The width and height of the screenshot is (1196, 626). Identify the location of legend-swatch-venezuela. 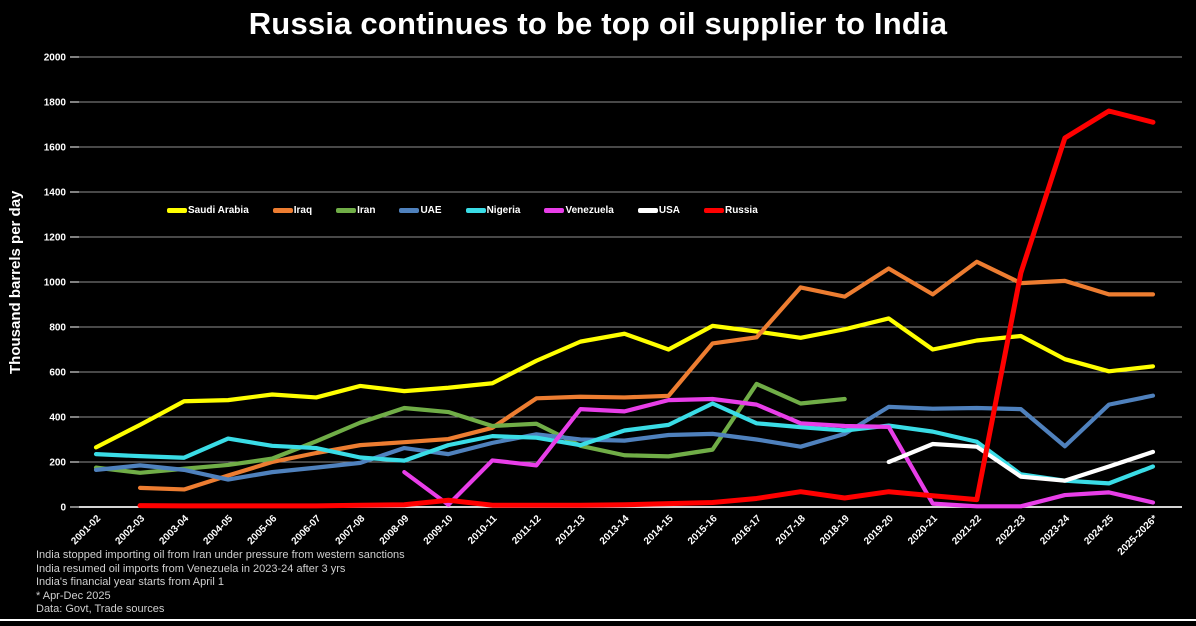
(554, 210).